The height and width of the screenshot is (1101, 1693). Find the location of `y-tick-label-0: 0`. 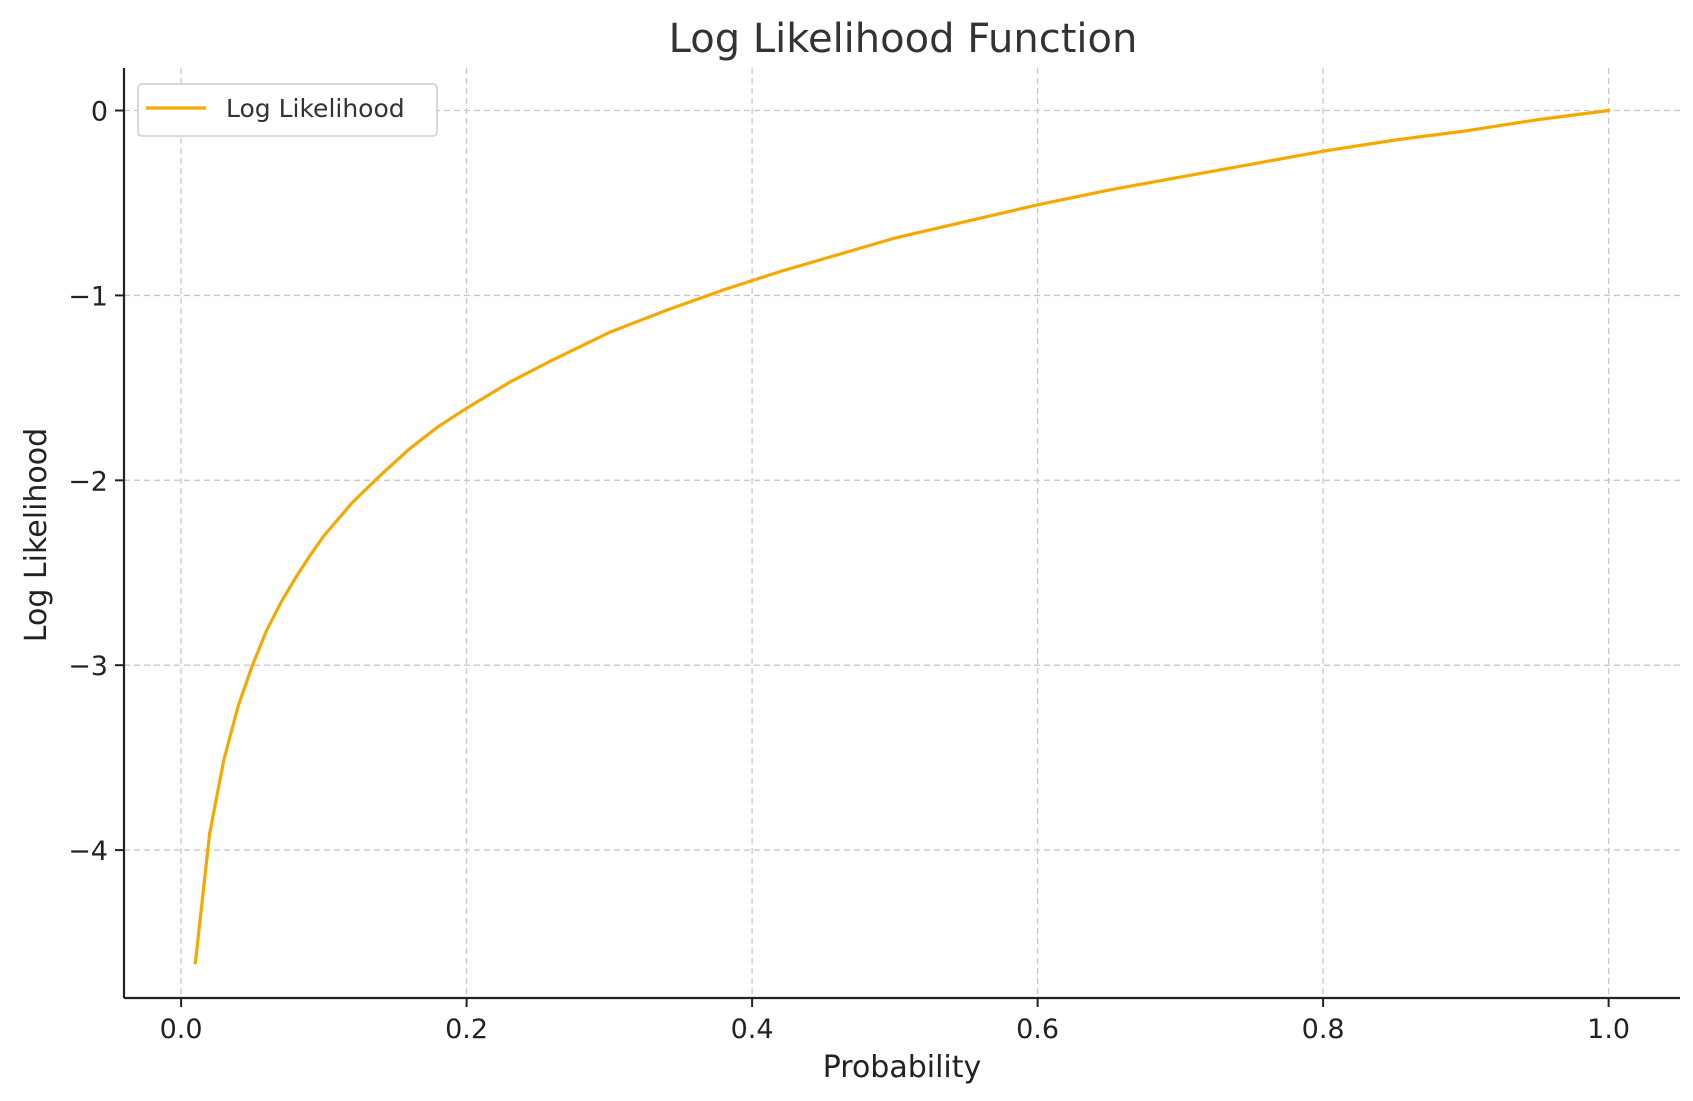

y-tick-label-0: 0 is located at coordinates (99, 112).